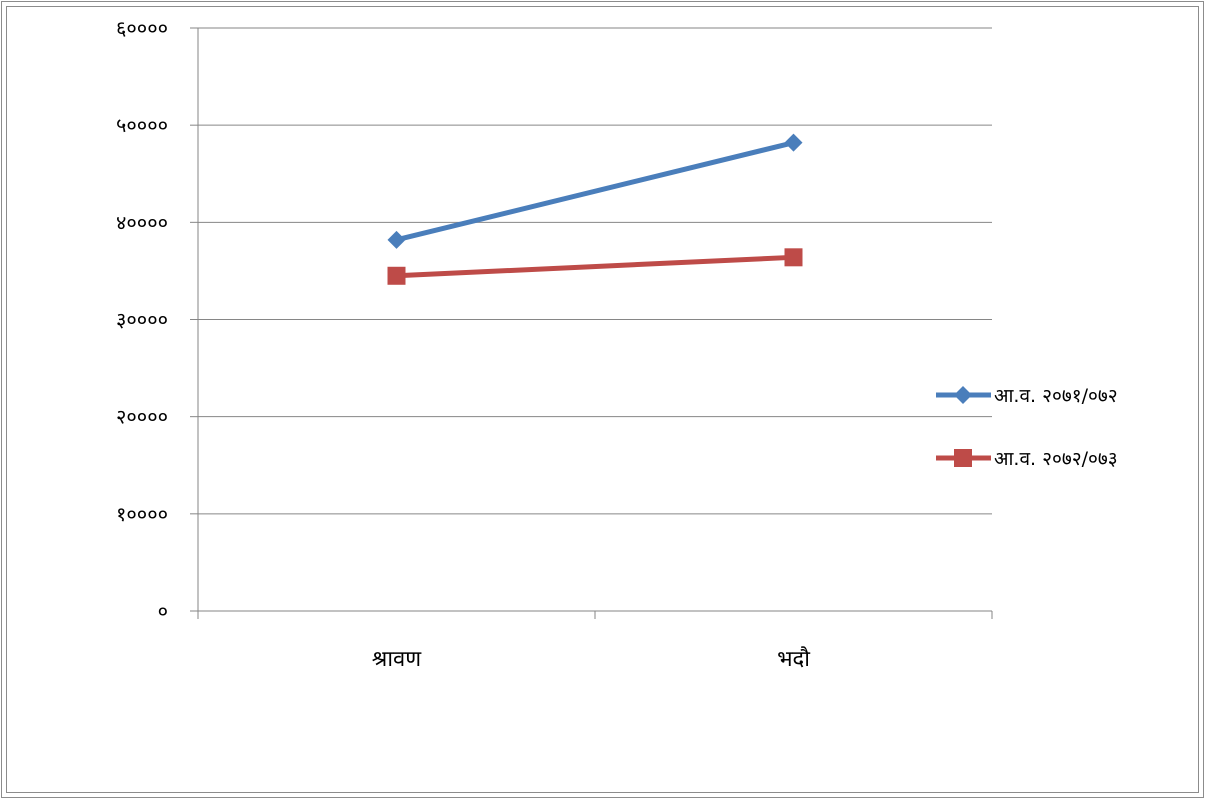 This screenshot has width=1207, height=801. What do you see at coordinates (1056, 396) in the screenshot?
I see `legend-label: आ.व. २०७१/०७२` at bounding box center [1056, 396].